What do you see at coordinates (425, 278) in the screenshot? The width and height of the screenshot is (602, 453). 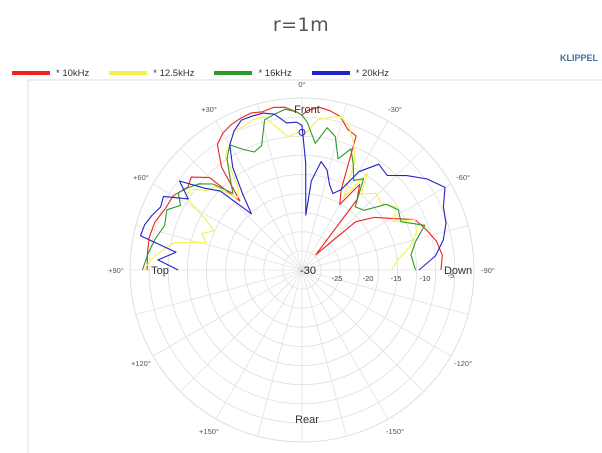 I see `radial-tick-label: -10` at bounding box center [425, 278].